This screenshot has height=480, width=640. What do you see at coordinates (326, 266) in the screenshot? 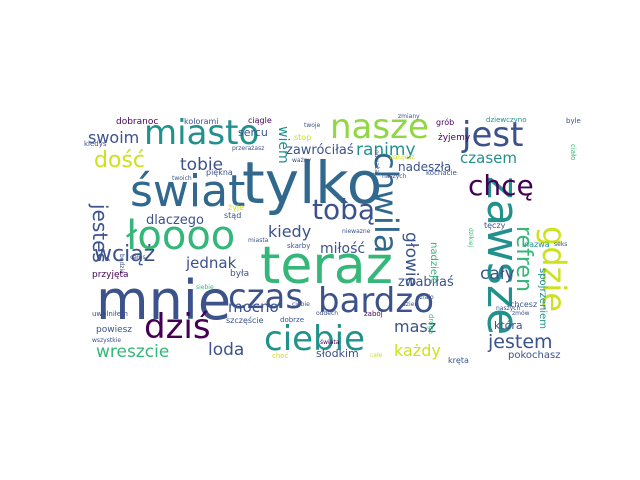
I see `word-teraz: teraz` at bounding box center [326, 266].